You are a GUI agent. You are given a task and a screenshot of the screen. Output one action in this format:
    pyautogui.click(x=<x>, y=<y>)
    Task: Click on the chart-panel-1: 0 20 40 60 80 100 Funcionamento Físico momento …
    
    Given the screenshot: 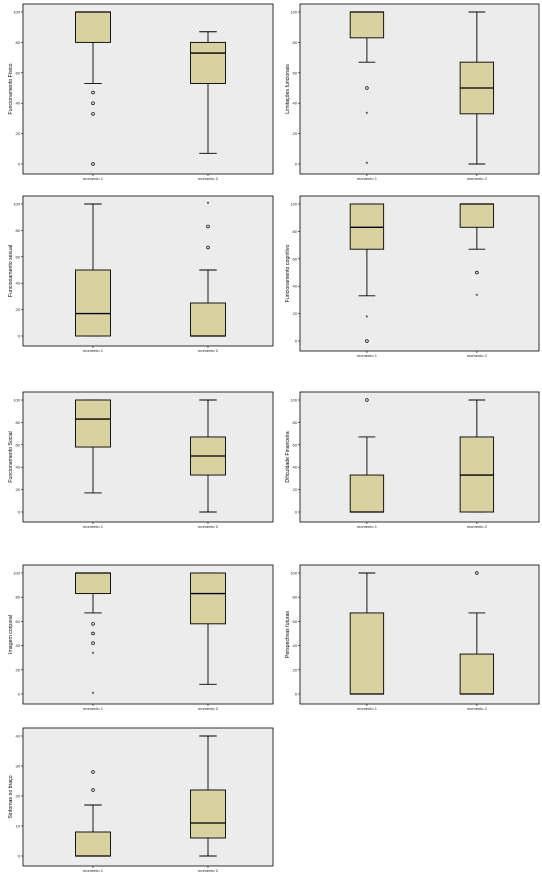 What is the action you would take?
    pyautogui.click(x=141, y=92)
    